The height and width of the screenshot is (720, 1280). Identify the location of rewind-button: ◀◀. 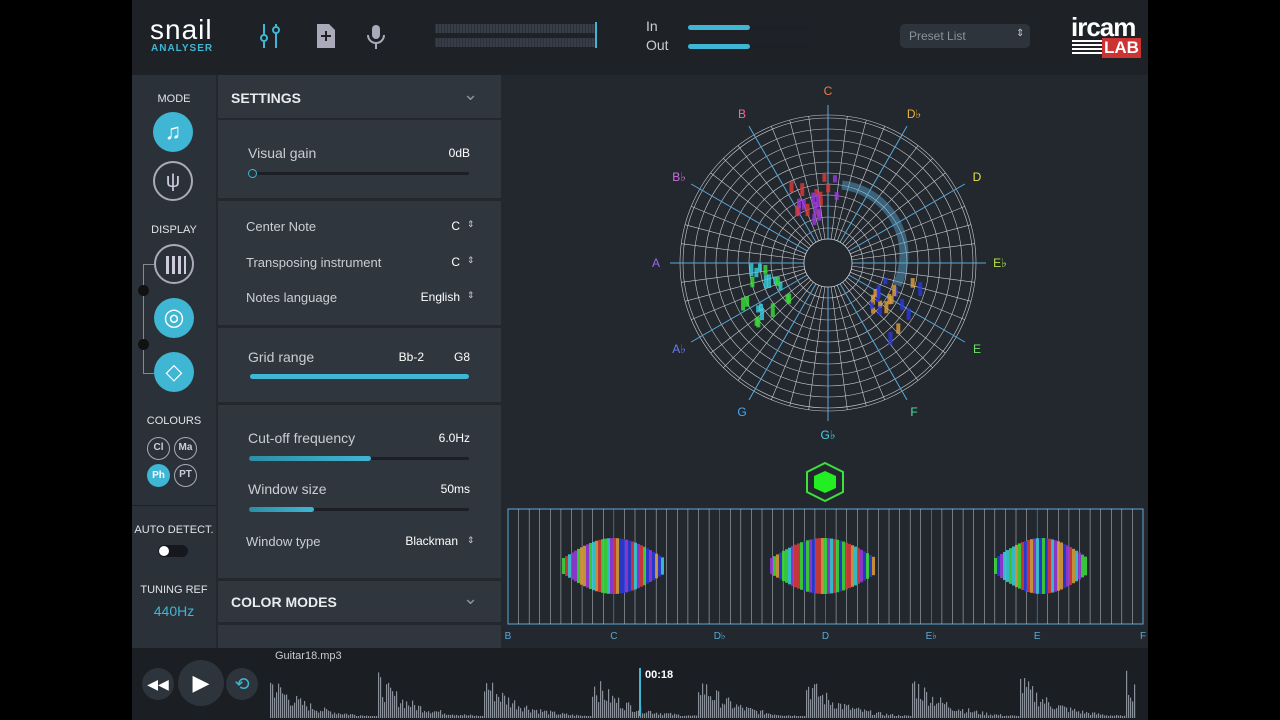
(158, 684).